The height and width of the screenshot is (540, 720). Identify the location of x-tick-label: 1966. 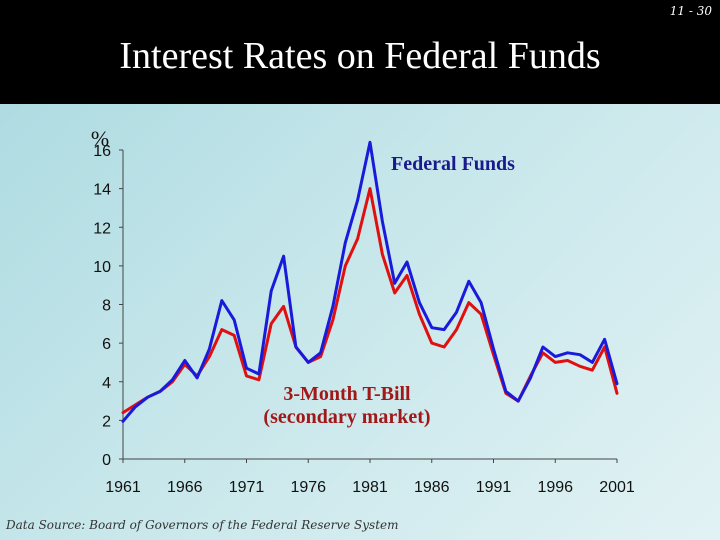
(185, 487).